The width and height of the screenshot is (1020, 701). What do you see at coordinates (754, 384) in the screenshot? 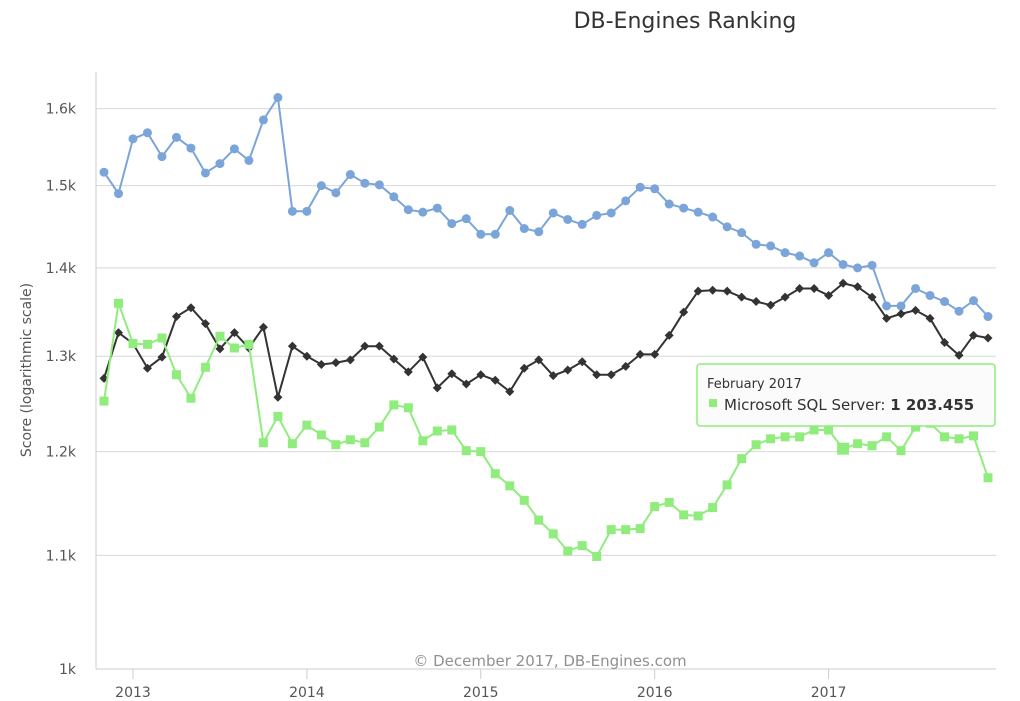
I see `tooltip-date: February 2017` at bounding box center [754, 384].